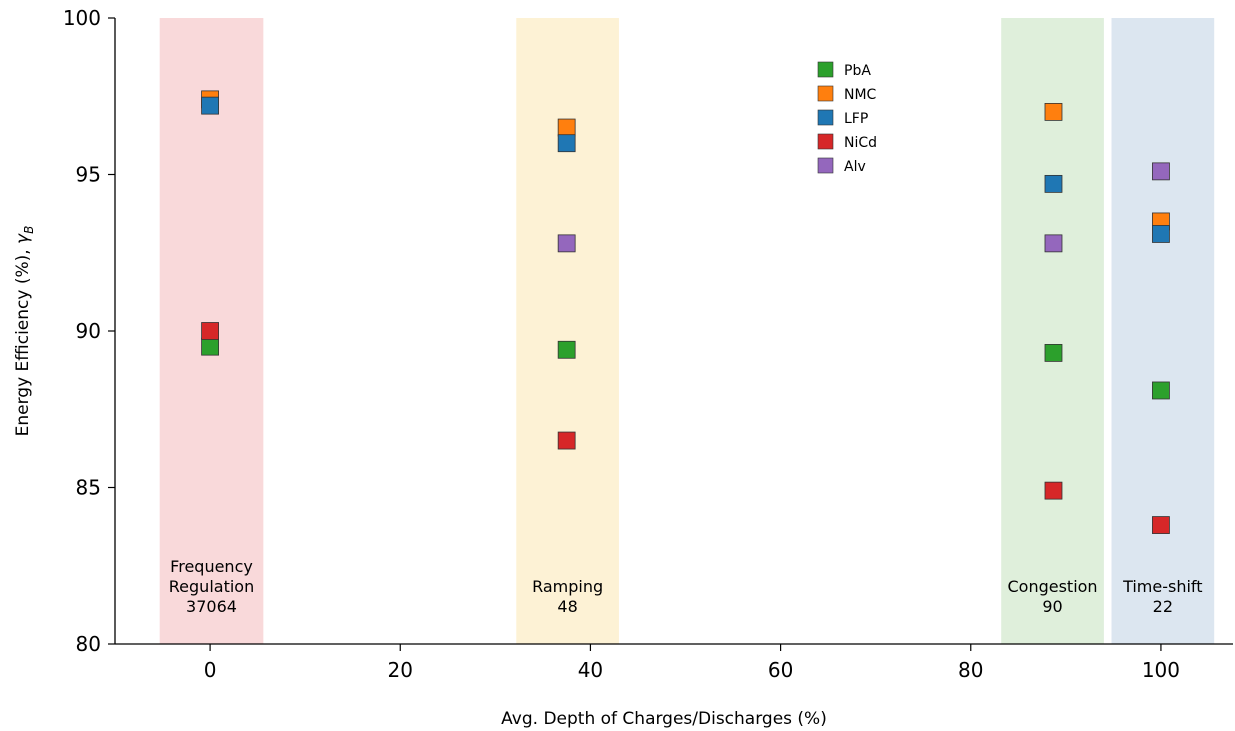 Image resolution: width=1235 pixels, height=731 pixels. Describe the element at coordinates (88, 175) in the screenshot. I see `y-tick-label: 95` at that location.